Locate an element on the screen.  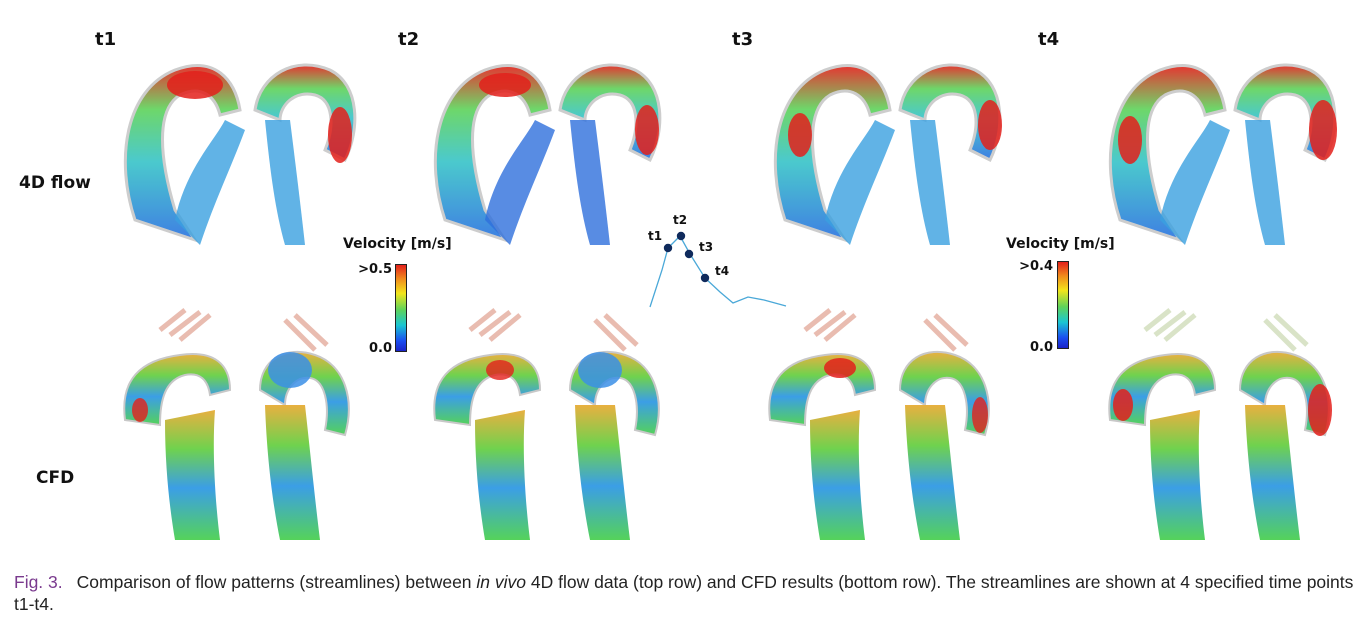
timepoint-marker-t1 is located at coordinates (668, 248).